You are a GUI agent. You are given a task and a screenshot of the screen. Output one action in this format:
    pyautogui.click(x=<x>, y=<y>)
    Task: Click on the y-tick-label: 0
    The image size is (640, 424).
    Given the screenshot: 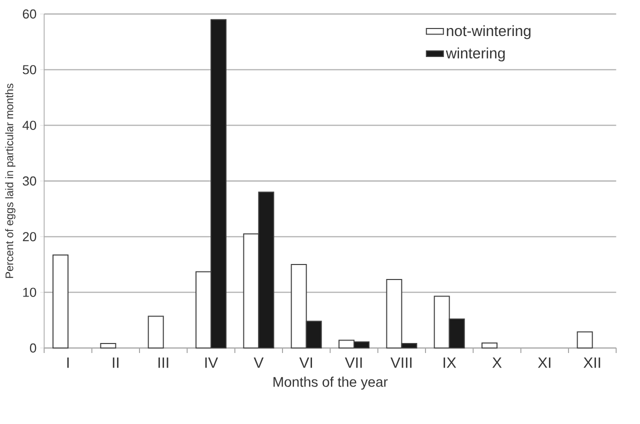 What is the action you would take?
    pyautogui.click(x=33, y=348)
    